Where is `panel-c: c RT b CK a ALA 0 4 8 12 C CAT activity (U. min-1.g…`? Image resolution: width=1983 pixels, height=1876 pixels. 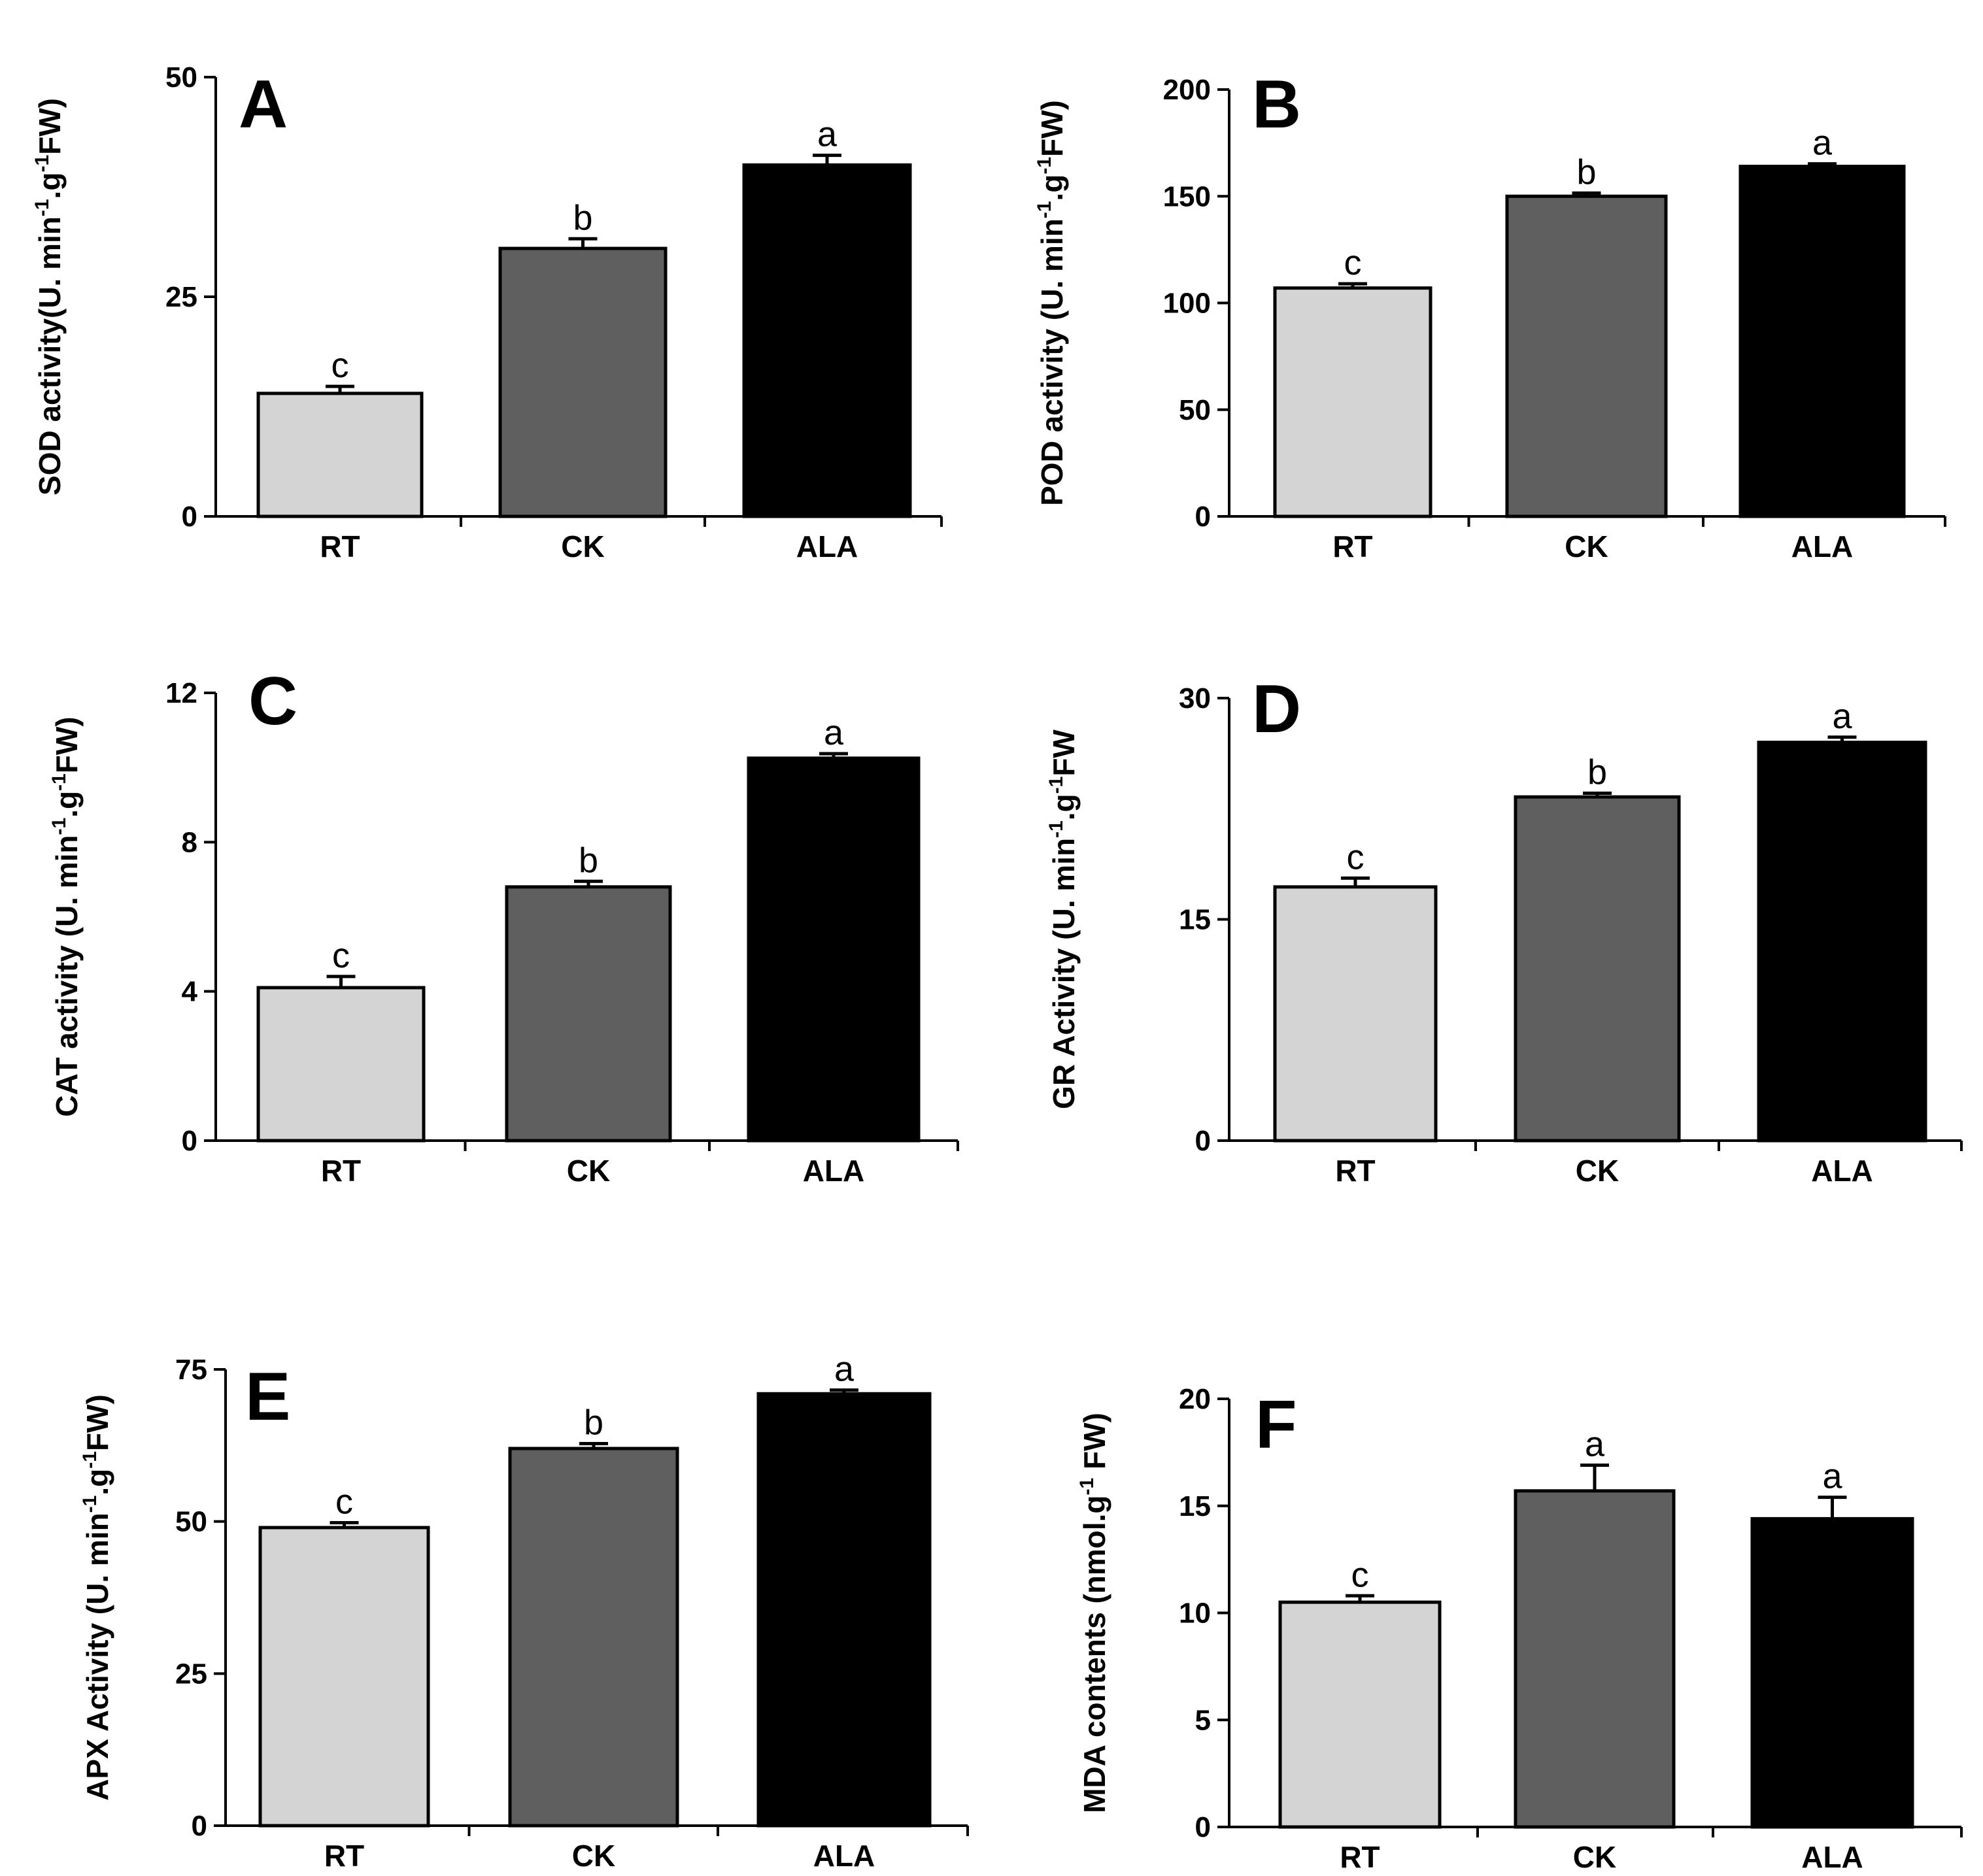
panel-c: c RT b CK a ALA 0 4 8 12 C CAT activity (U. min-1.g… is located at coordinates (504, 925).